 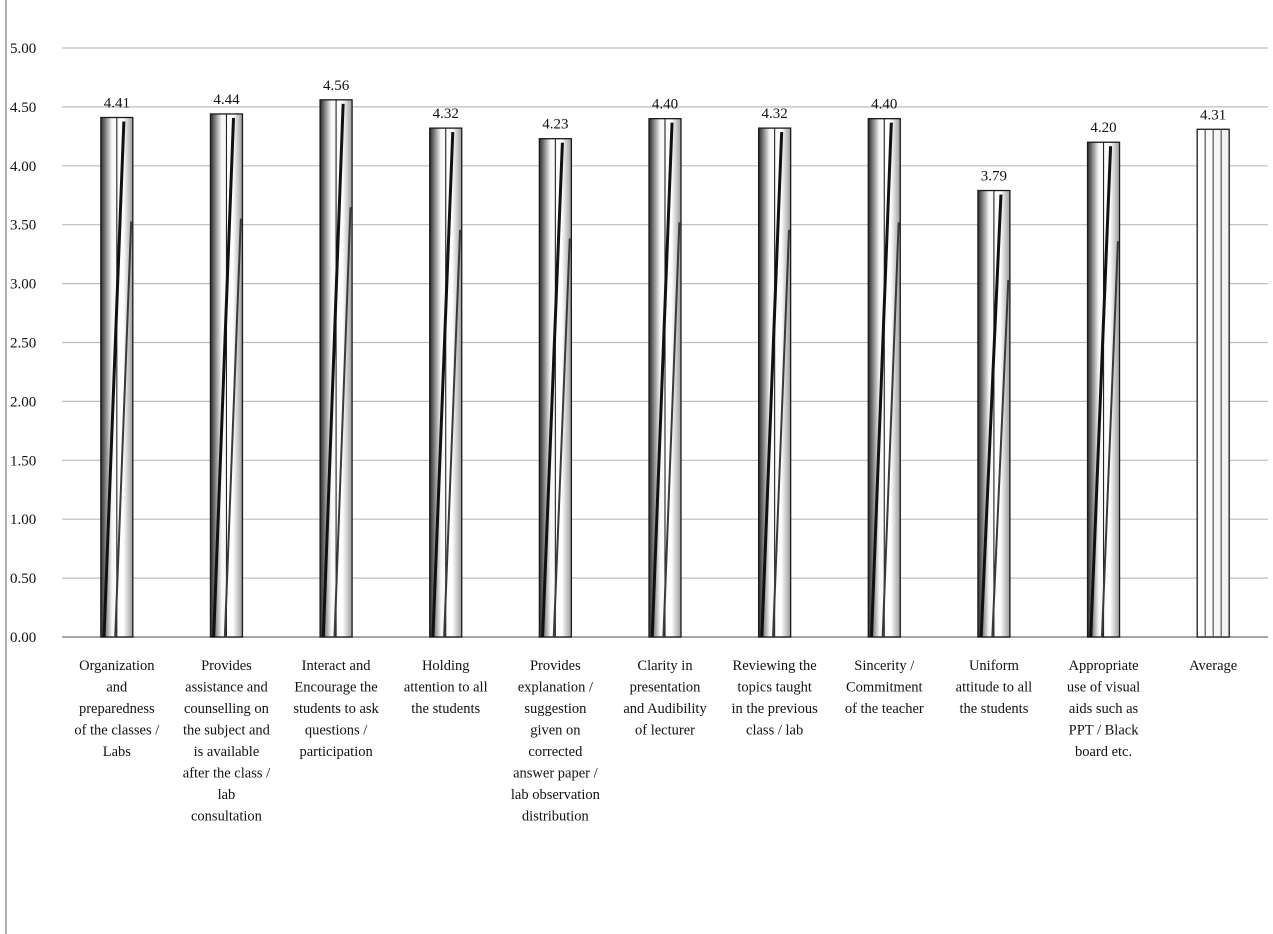 I want to click on x-category-label-line: Organization, so click(x=117, y=666).